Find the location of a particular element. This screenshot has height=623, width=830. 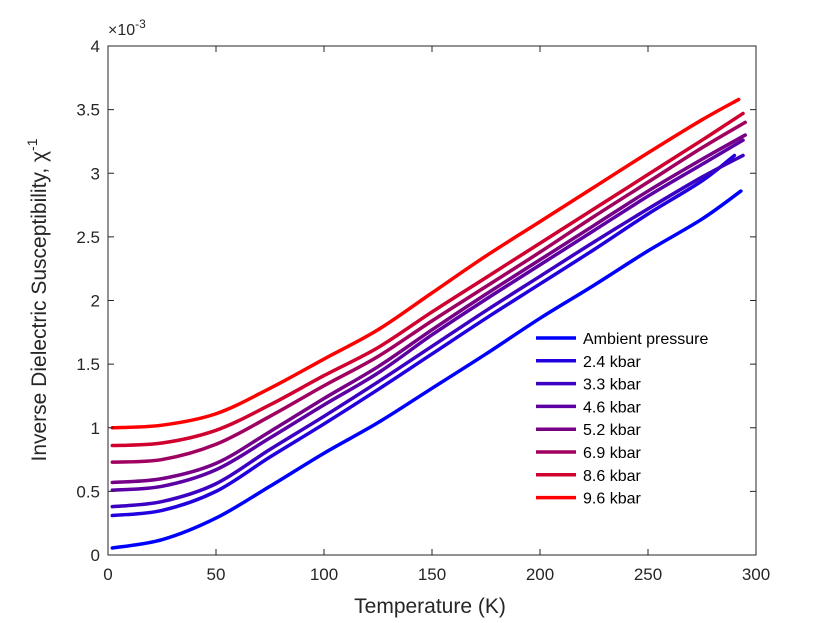

y-axis-title-superscript: -1 is located at coordinates (32, 144).